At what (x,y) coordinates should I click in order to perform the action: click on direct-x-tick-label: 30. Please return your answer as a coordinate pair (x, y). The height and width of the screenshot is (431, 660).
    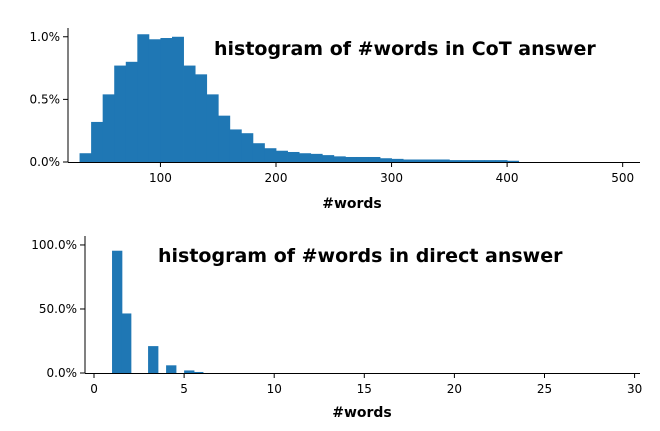
    Looking at the image, I should click on (634, 389).